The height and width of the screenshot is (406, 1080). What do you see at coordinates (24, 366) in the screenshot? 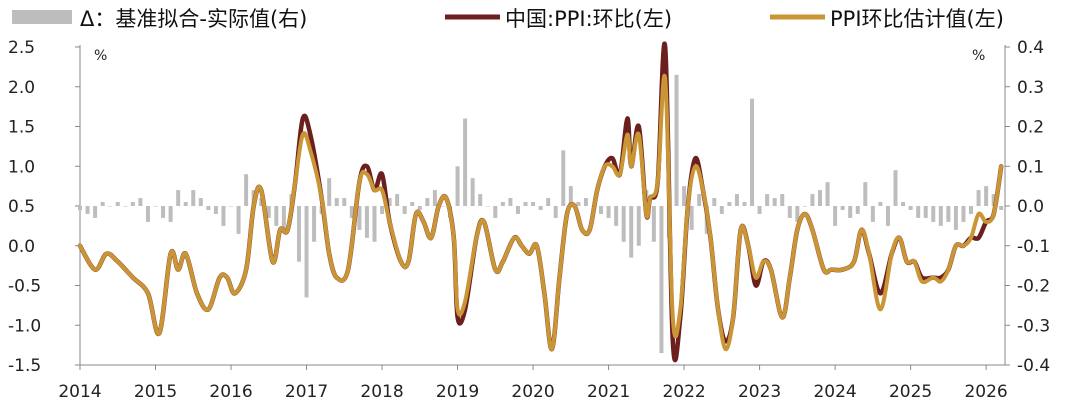
I see `left-tick-label: -1.5` at bounding box center [24, 366].